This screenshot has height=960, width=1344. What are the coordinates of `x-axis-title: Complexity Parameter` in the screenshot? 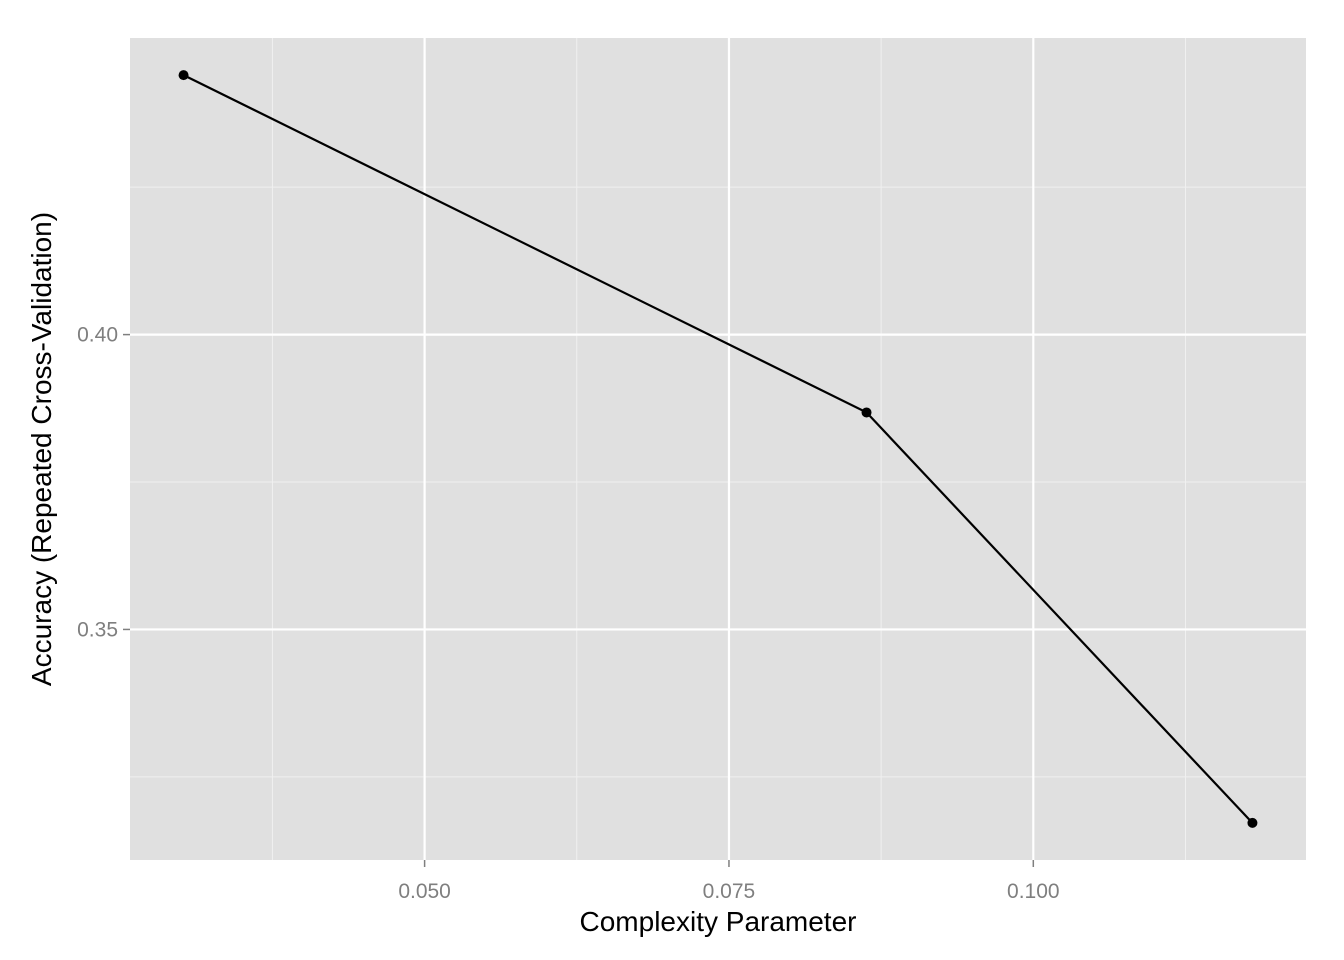 It's located at (718, 921).